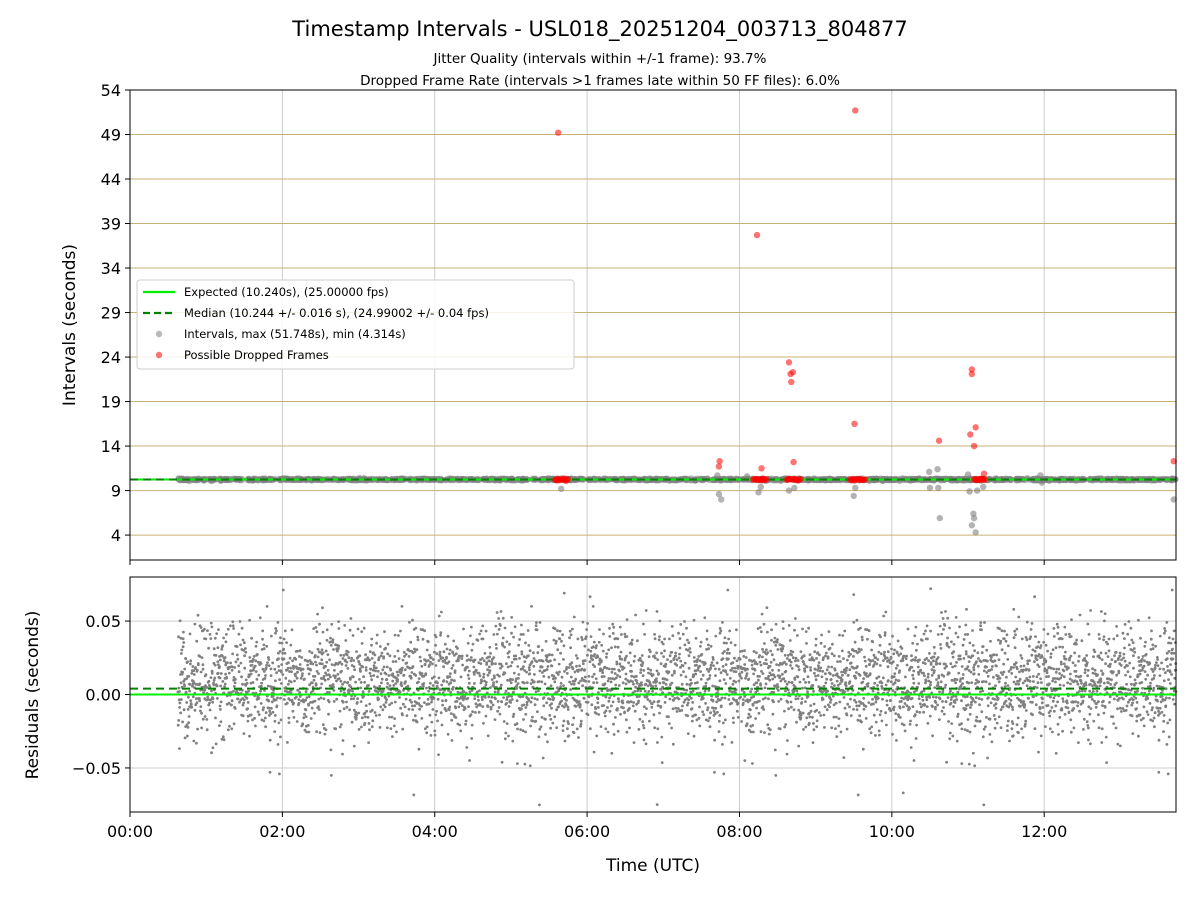  Describe the element at coordinates (747, 476) in the screenshot. I see `interval-point` at that location.